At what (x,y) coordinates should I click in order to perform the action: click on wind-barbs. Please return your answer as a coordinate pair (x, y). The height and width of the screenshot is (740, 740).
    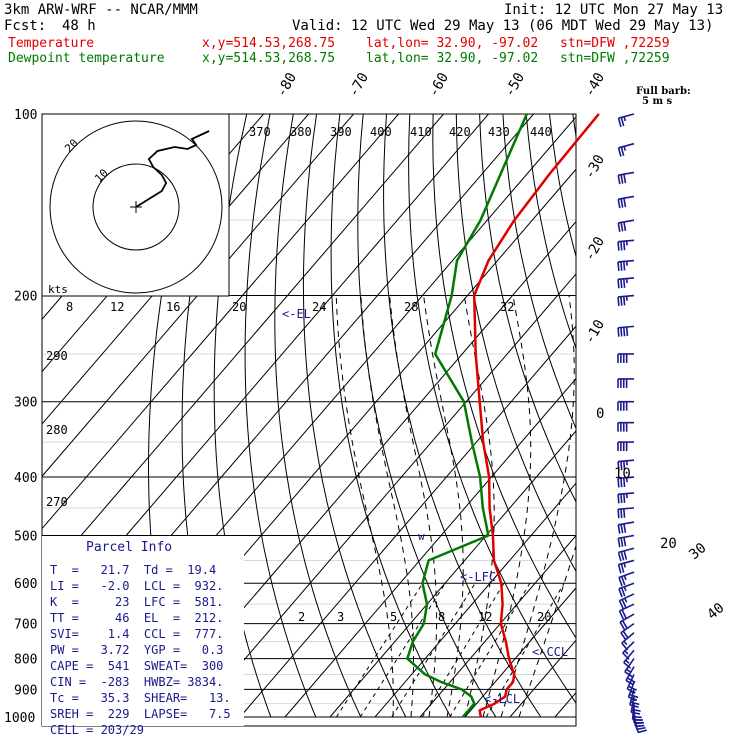
    Looking at the image, I should click on (632, 423).